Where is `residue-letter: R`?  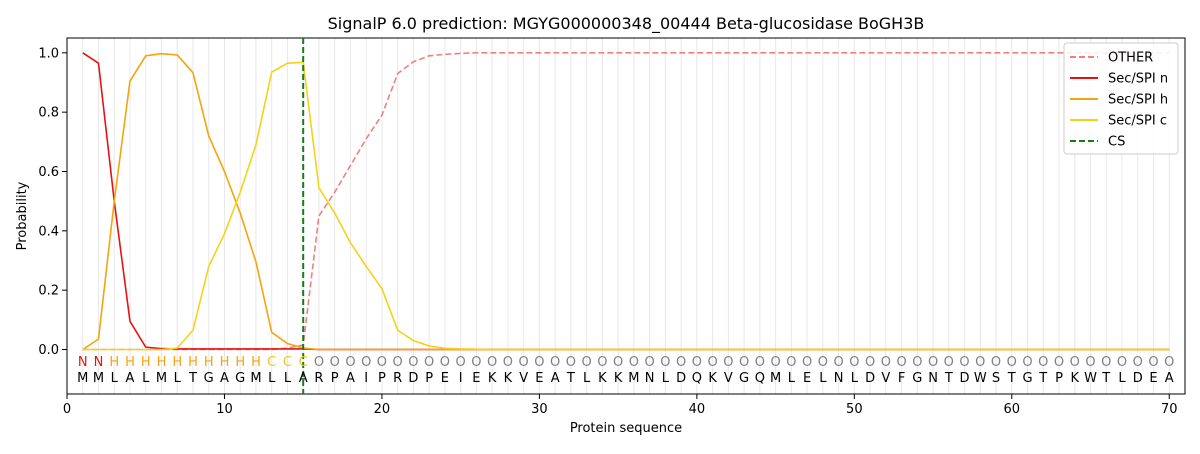 residue-letter: R is located at coordinates (318, 378).